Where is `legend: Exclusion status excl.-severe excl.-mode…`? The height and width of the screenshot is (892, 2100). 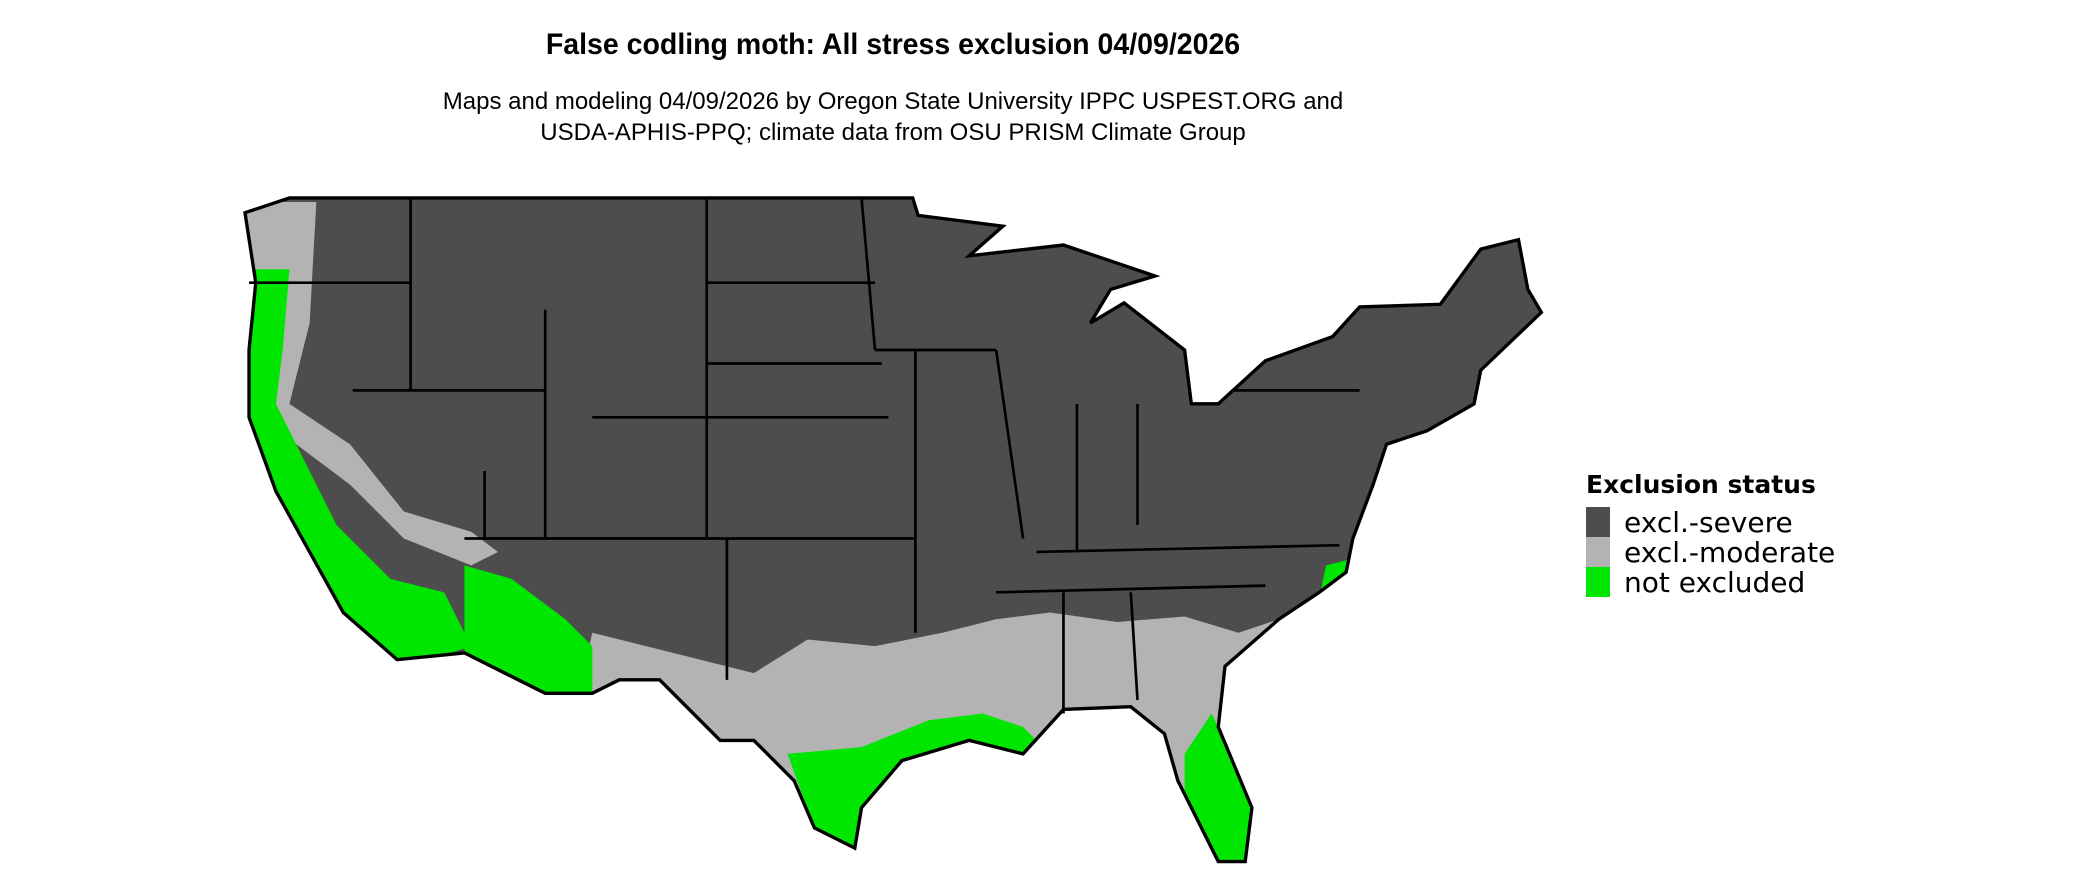
legend: Exclusion status excl.-severe excl.-mode… is located at coordinates (1711, 534).